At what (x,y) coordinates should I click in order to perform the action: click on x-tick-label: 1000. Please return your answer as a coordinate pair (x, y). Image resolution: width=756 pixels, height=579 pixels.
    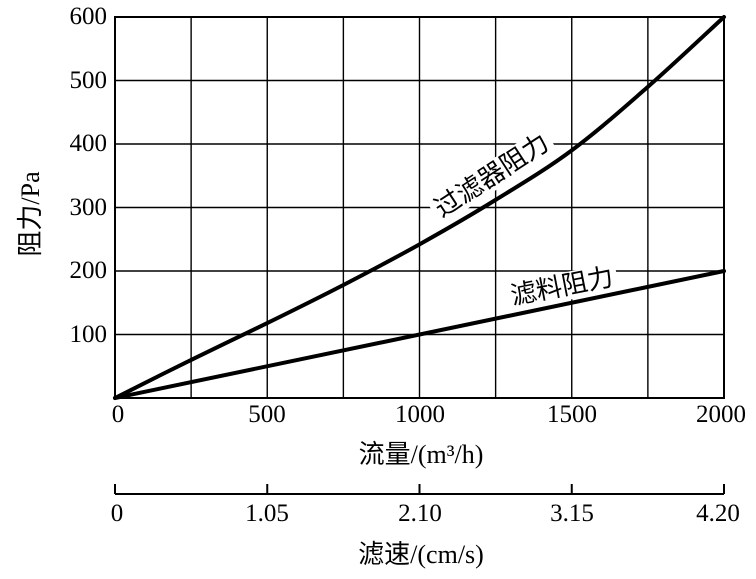
    Looking at the image, I should click on (420, 414).